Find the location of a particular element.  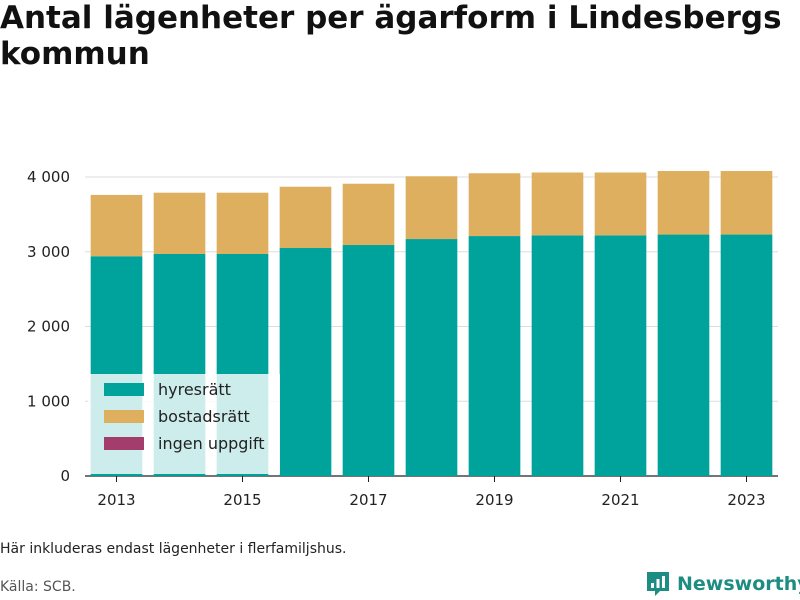

legend: hyresrätt bostadsrätt ingen uppgift is located at coordinates (184, 424).